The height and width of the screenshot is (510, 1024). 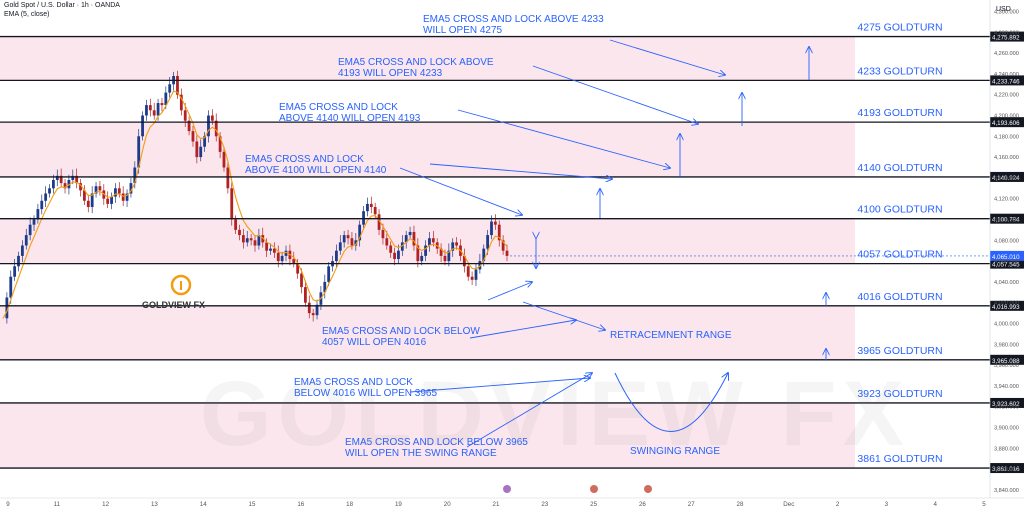 What do you see at coordinates (1006, 265) in the screenshot?
I see `price-tag-text: 4,057.545` at bounding box center [1006, 265].